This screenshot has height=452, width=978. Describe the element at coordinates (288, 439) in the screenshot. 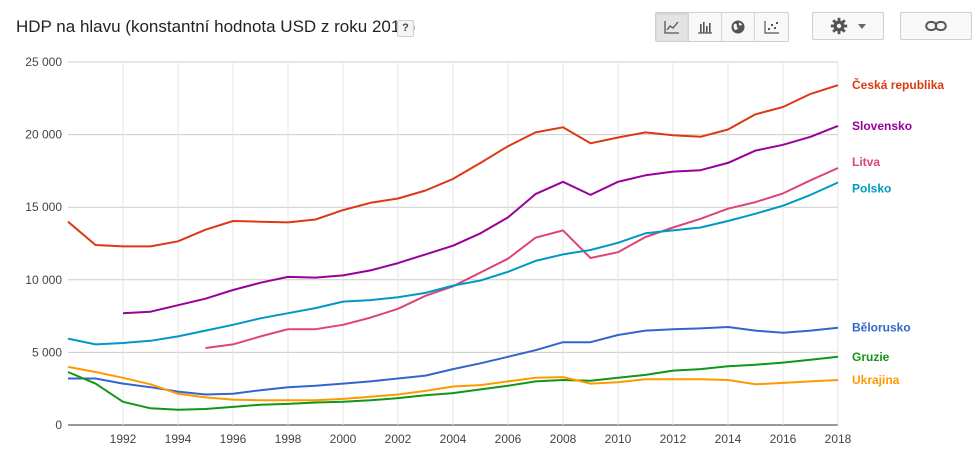

I see `x-tick-label: 1998` at that location.